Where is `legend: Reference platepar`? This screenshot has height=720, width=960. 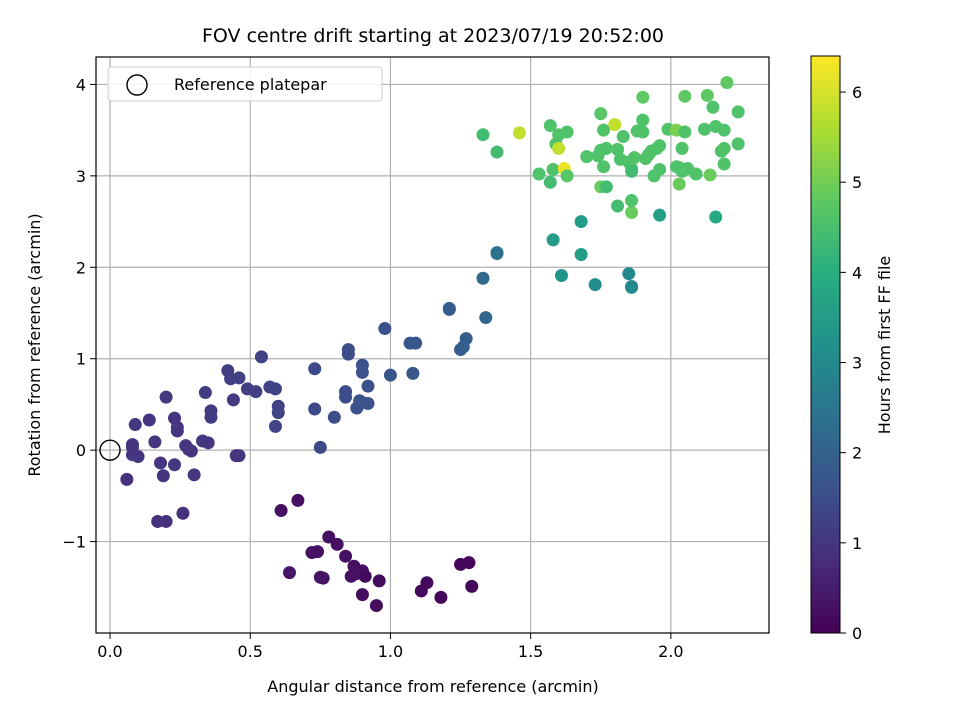
legend: Reference platepar is located at coordinates (245, 84).